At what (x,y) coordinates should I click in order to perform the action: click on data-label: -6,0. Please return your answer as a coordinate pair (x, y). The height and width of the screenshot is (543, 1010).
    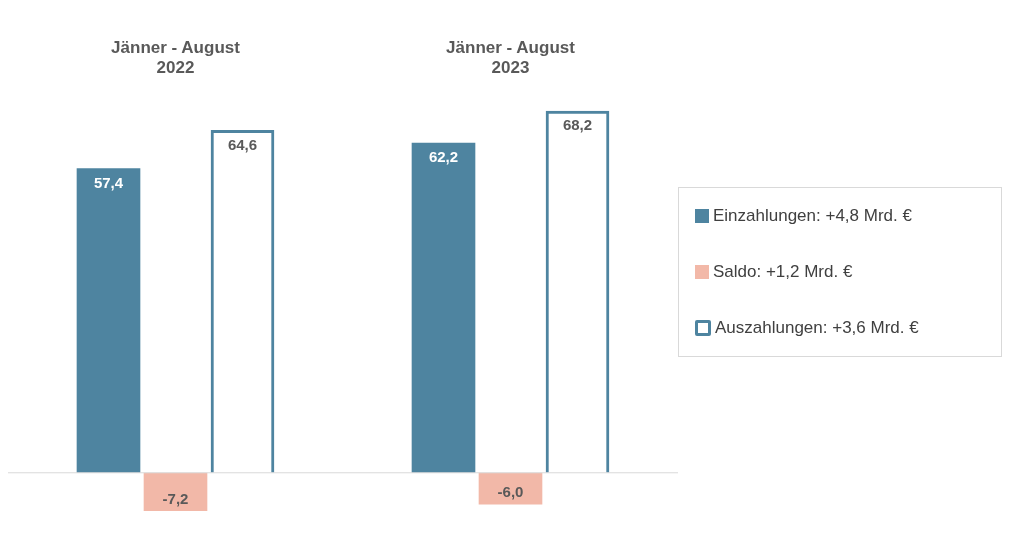
    Looking at the image, I should click on (510, 492).